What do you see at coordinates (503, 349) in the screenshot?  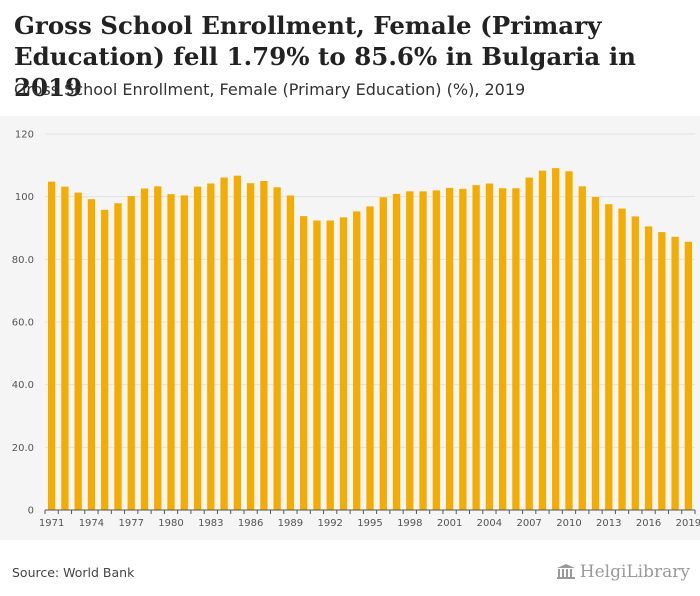 I see `bar-2005` at bounding box center [503, 349].